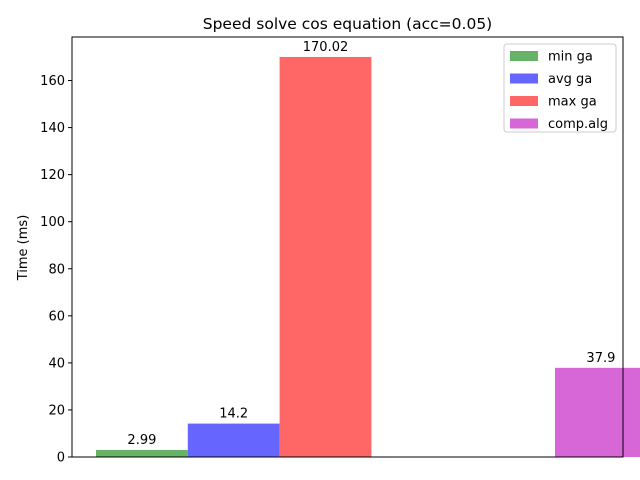 This screenshot has width=640, height=480. I want to click on bar-value-label-min-ga: 2.99, so click(141, 440).